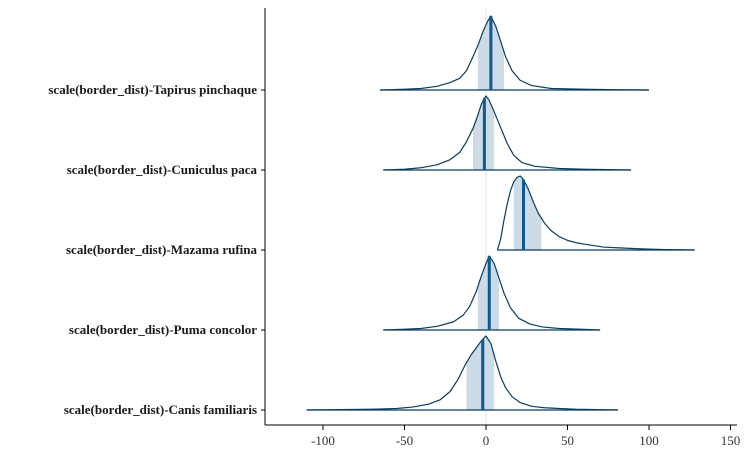 The height and width of the screenshot is (460, 745). Describe the element at coordinates (404, 440) in the screenshot. I see `x-tick-label: -50` at that location.